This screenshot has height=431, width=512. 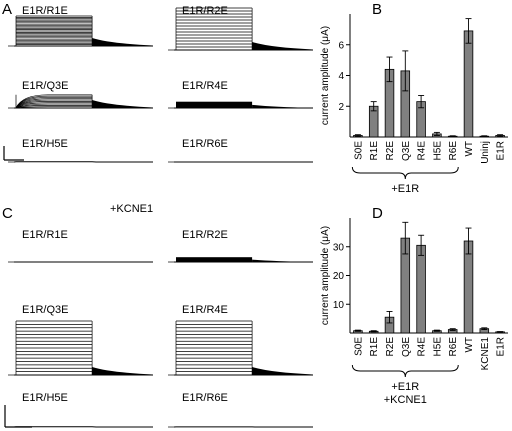 I want to click on trace-label-c-r1e: E1R/R1E, so click(x=45, y=235).